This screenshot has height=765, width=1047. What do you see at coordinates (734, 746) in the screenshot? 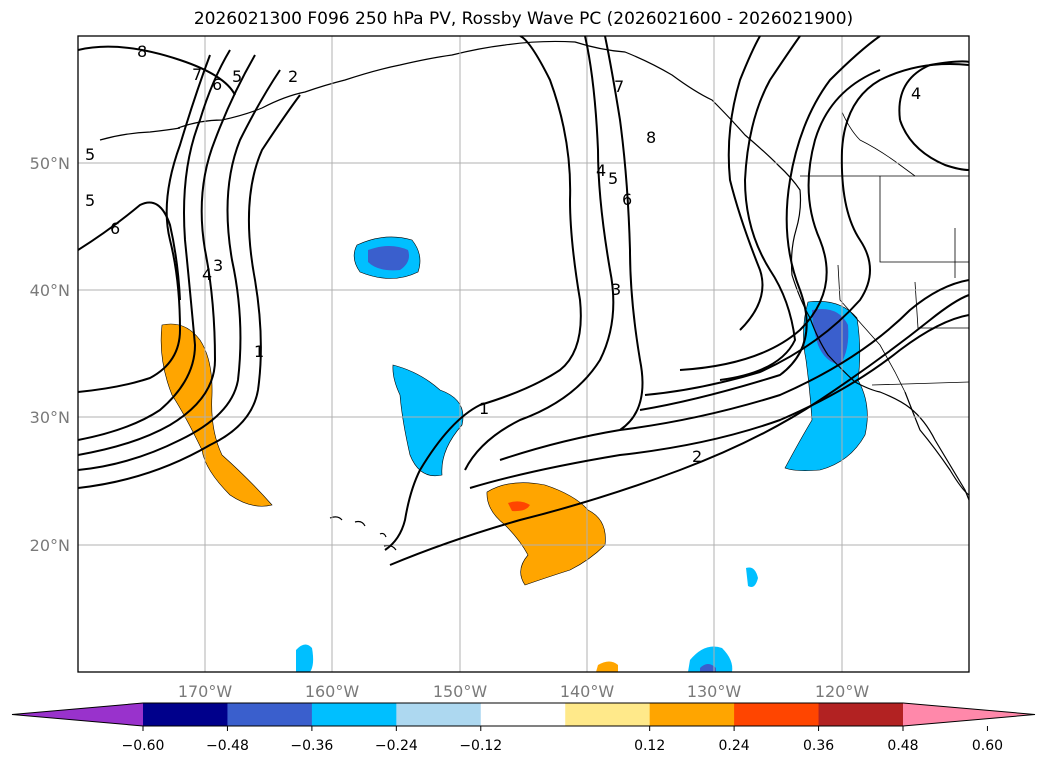
I see `colorbar-tick-label: 0.24` at bounding box center [734, 746].